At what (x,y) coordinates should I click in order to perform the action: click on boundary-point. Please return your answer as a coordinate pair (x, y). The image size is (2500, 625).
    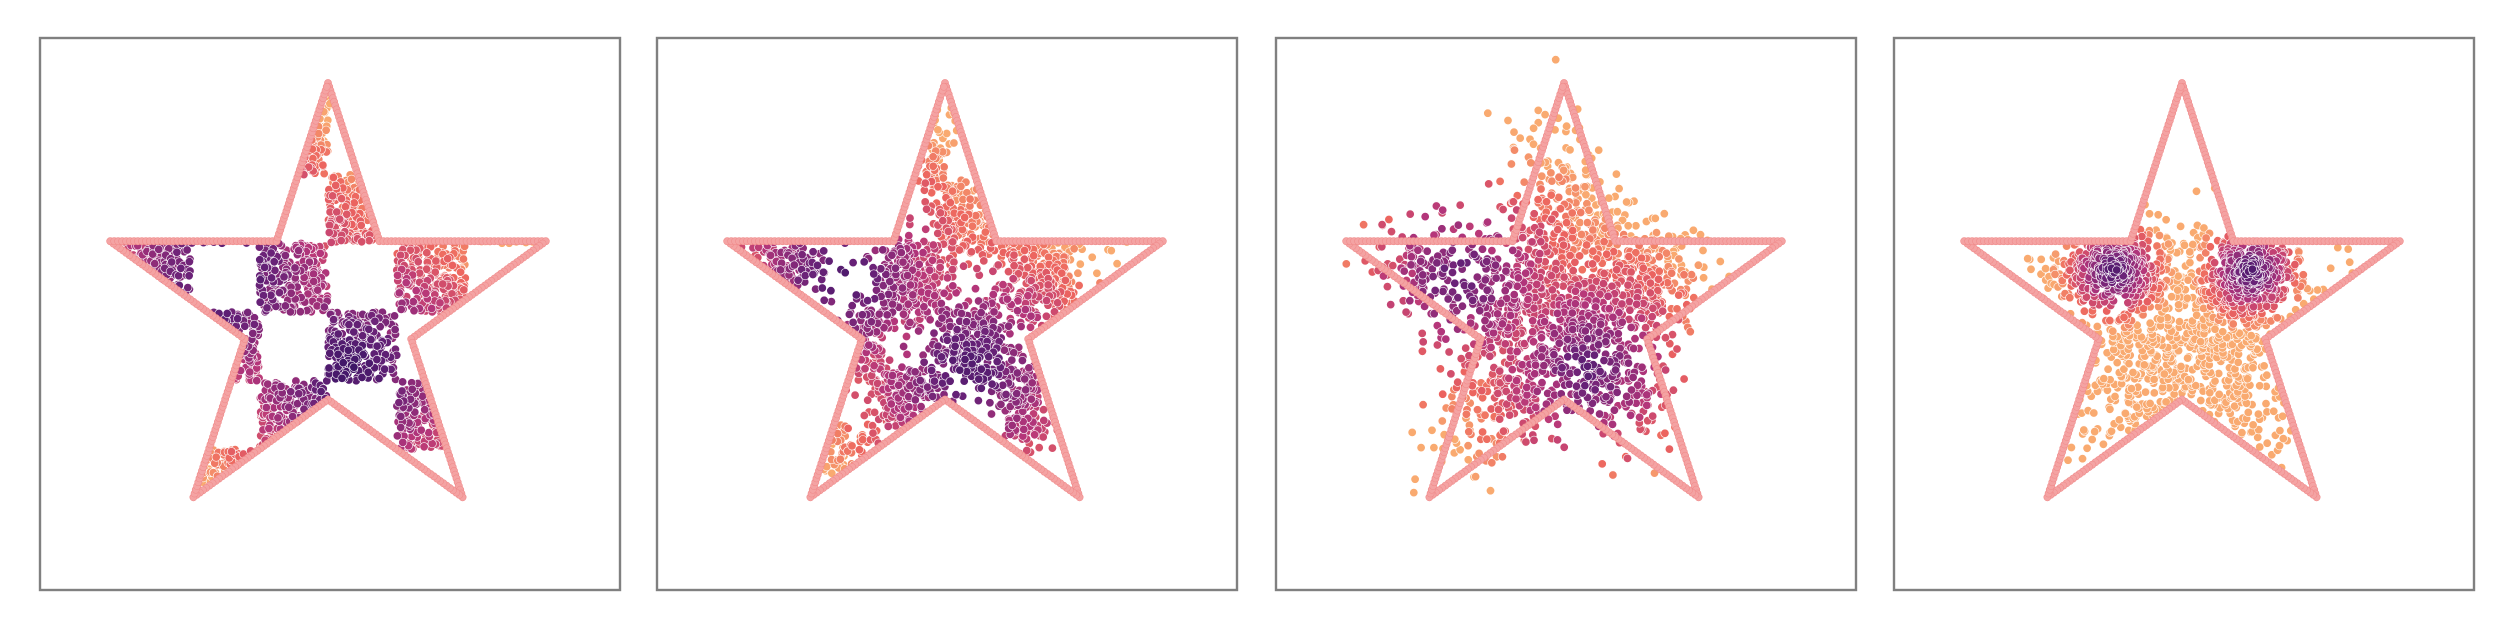
    Looking at the image, I should click on (943, 86).